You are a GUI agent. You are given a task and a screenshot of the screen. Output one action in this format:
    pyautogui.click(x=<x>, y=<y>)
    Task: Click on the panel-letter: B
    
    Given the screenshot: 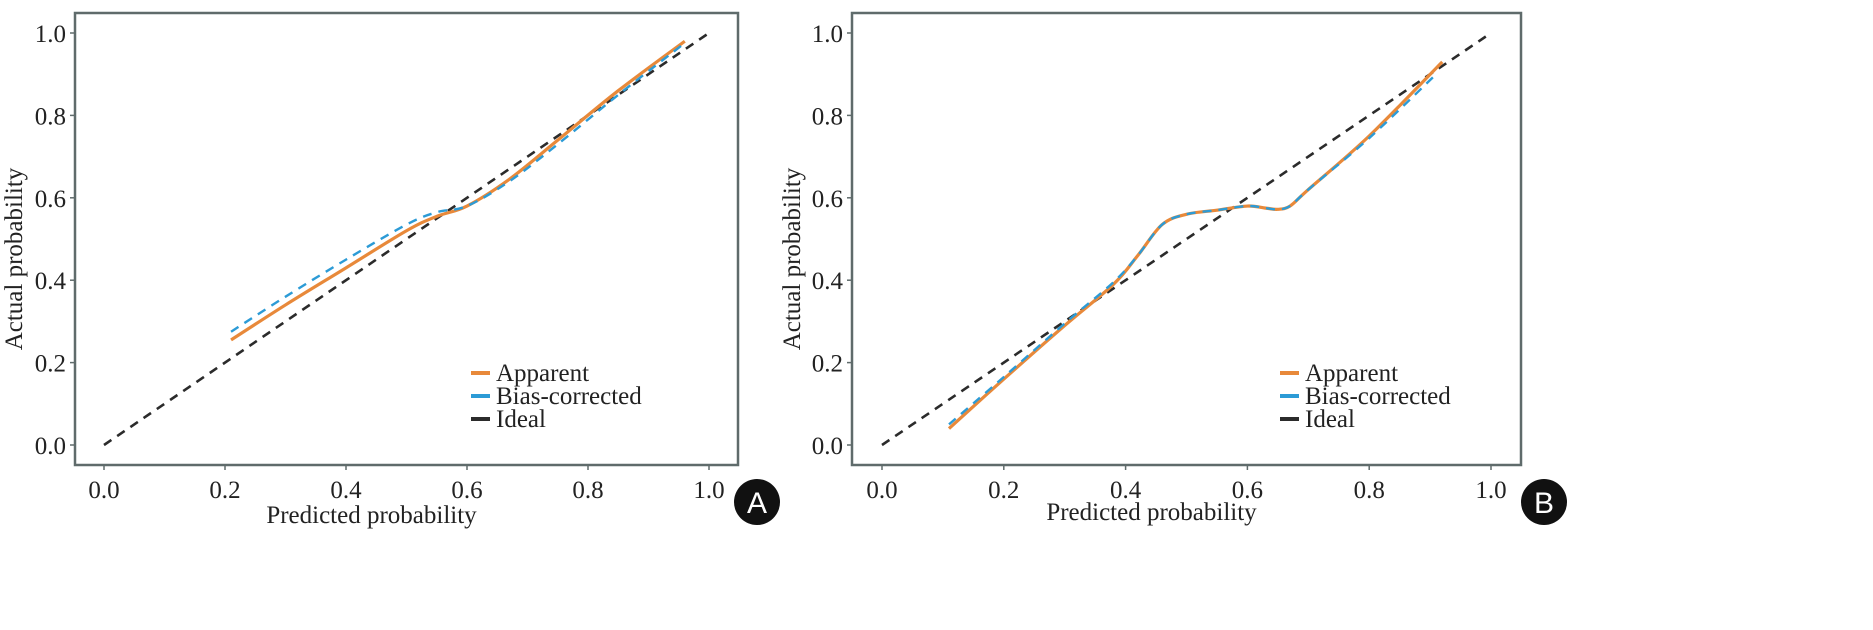 What is the action you would take?
    pyautogui.click(x=1544, y=503)
    